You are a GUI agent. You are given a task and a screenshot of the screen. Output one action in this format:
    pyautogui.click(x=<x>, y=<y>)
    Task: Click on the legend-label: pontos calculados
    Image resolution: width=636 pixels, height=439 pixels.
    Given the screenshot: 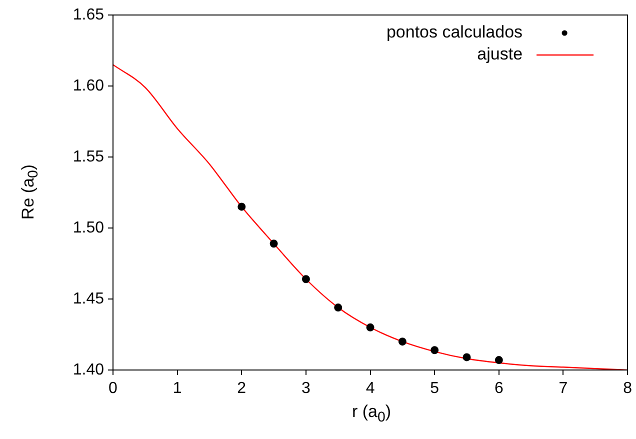 What is the action you would take?
    pyautogui.click(x=454, y=32)
    